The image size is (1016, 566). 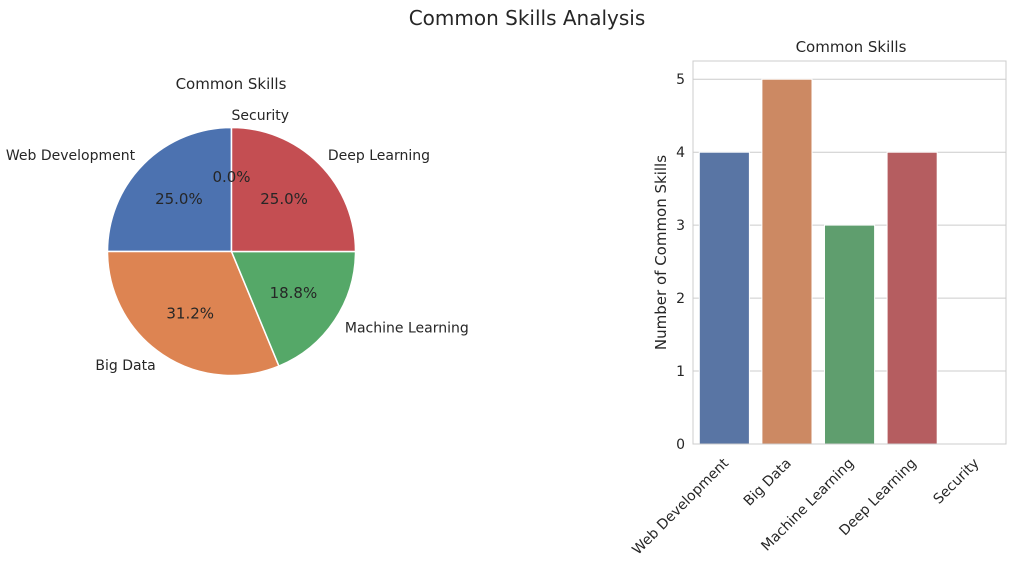 I want to click on pie-title: Common Skills, so click(x=231, y=84).